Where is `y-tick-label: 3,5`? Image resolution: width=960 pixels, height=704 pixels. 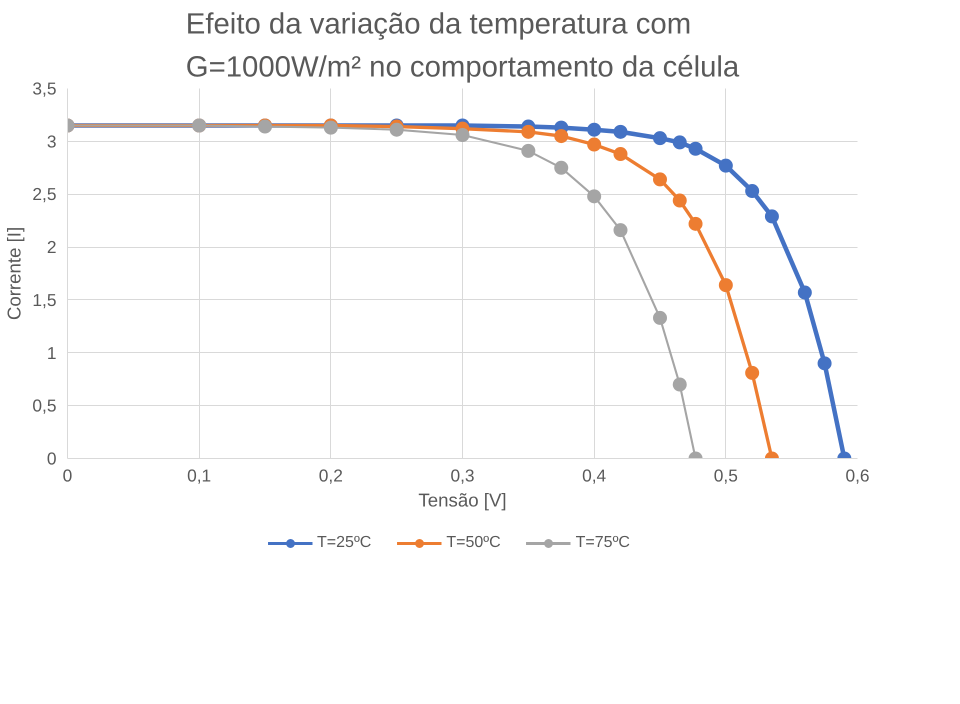 y-tick-label: 3,5 is located at coordinates (44, 88).